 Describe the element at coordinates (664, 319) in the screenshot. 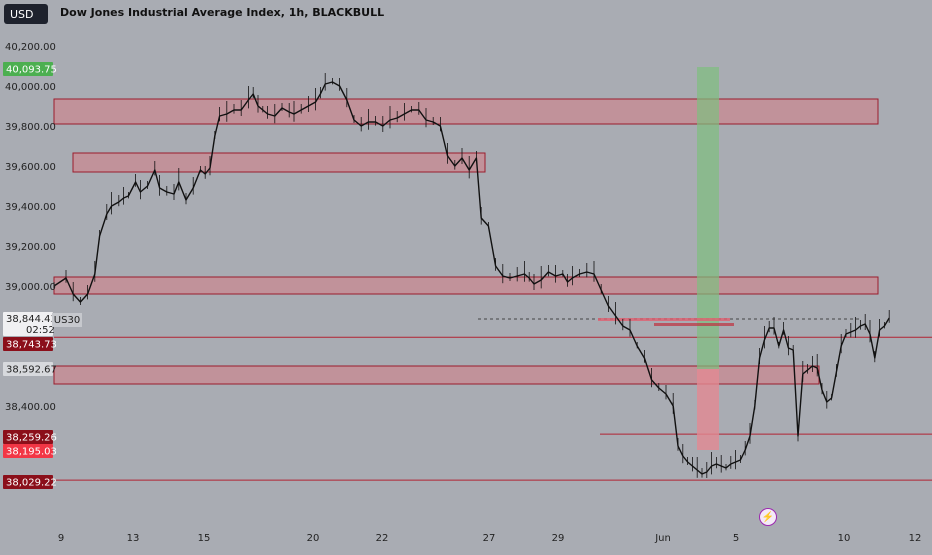

I see `entry-band` at that location.